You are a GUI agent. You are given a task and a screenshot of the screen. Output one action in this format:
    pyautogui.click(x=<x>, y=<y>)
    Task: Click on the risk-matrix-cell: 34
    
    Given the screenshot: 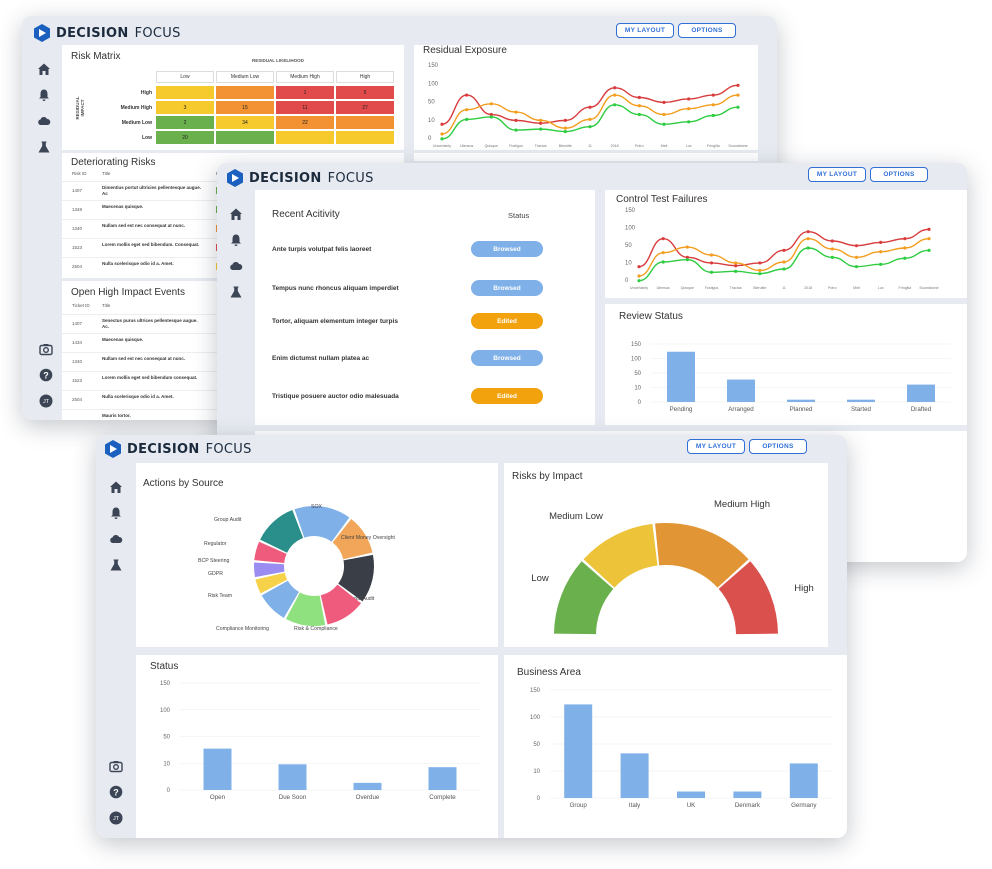 What is the action you would take?
    pyautogui.click(x=245, y=122)
    